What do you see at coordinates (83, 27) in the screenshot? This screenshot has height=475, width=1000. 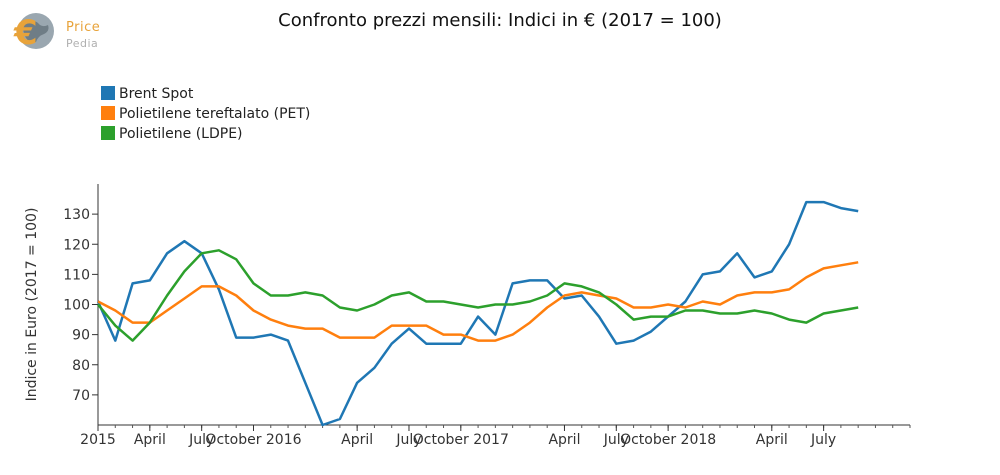 I see `logo-text-price: Price` at bounding box center [83, 27].